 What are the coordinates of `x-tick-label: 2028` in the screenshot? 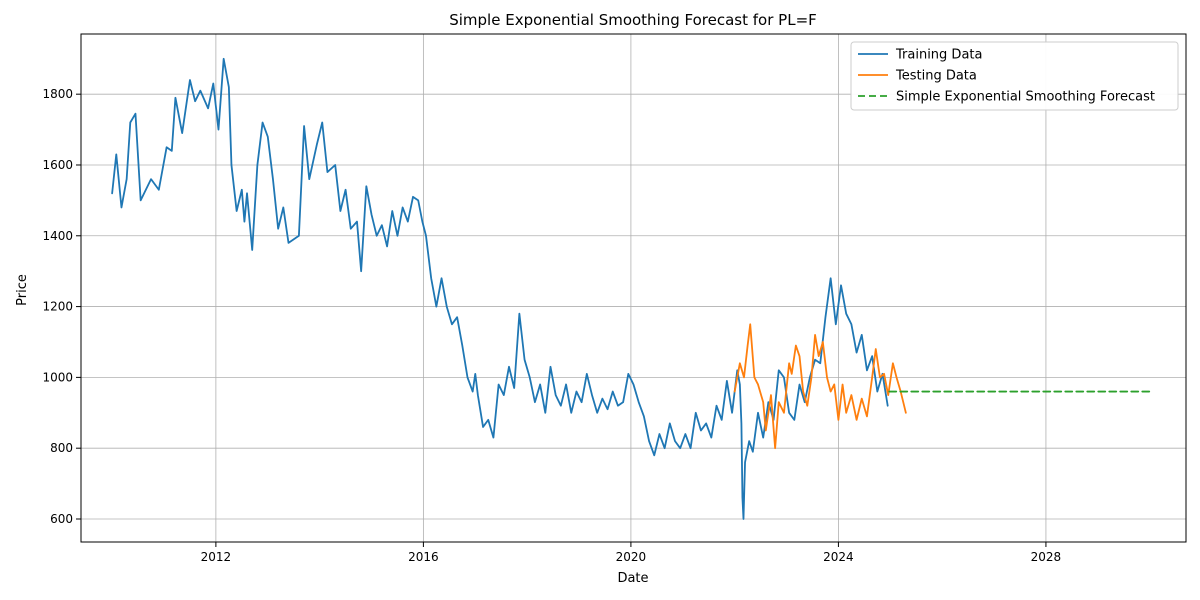 It's located at (1046, 557).